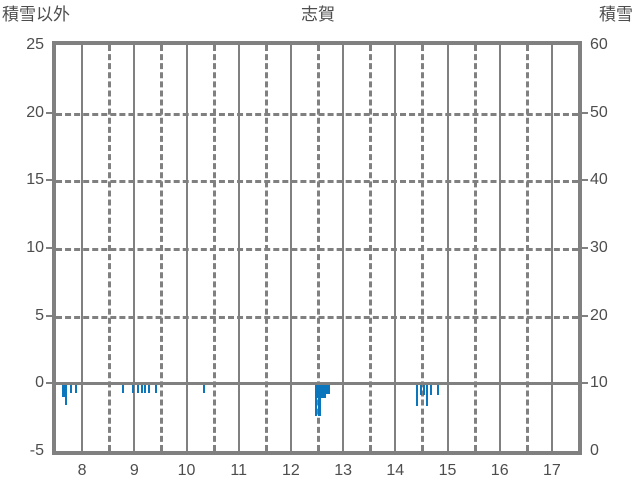 Image resolution: width=636 pixels, height=501 pixels. Describe the element at coordinates (290, 470) in the screenshot. I see `x-axis-tick-12: 12` at that location.